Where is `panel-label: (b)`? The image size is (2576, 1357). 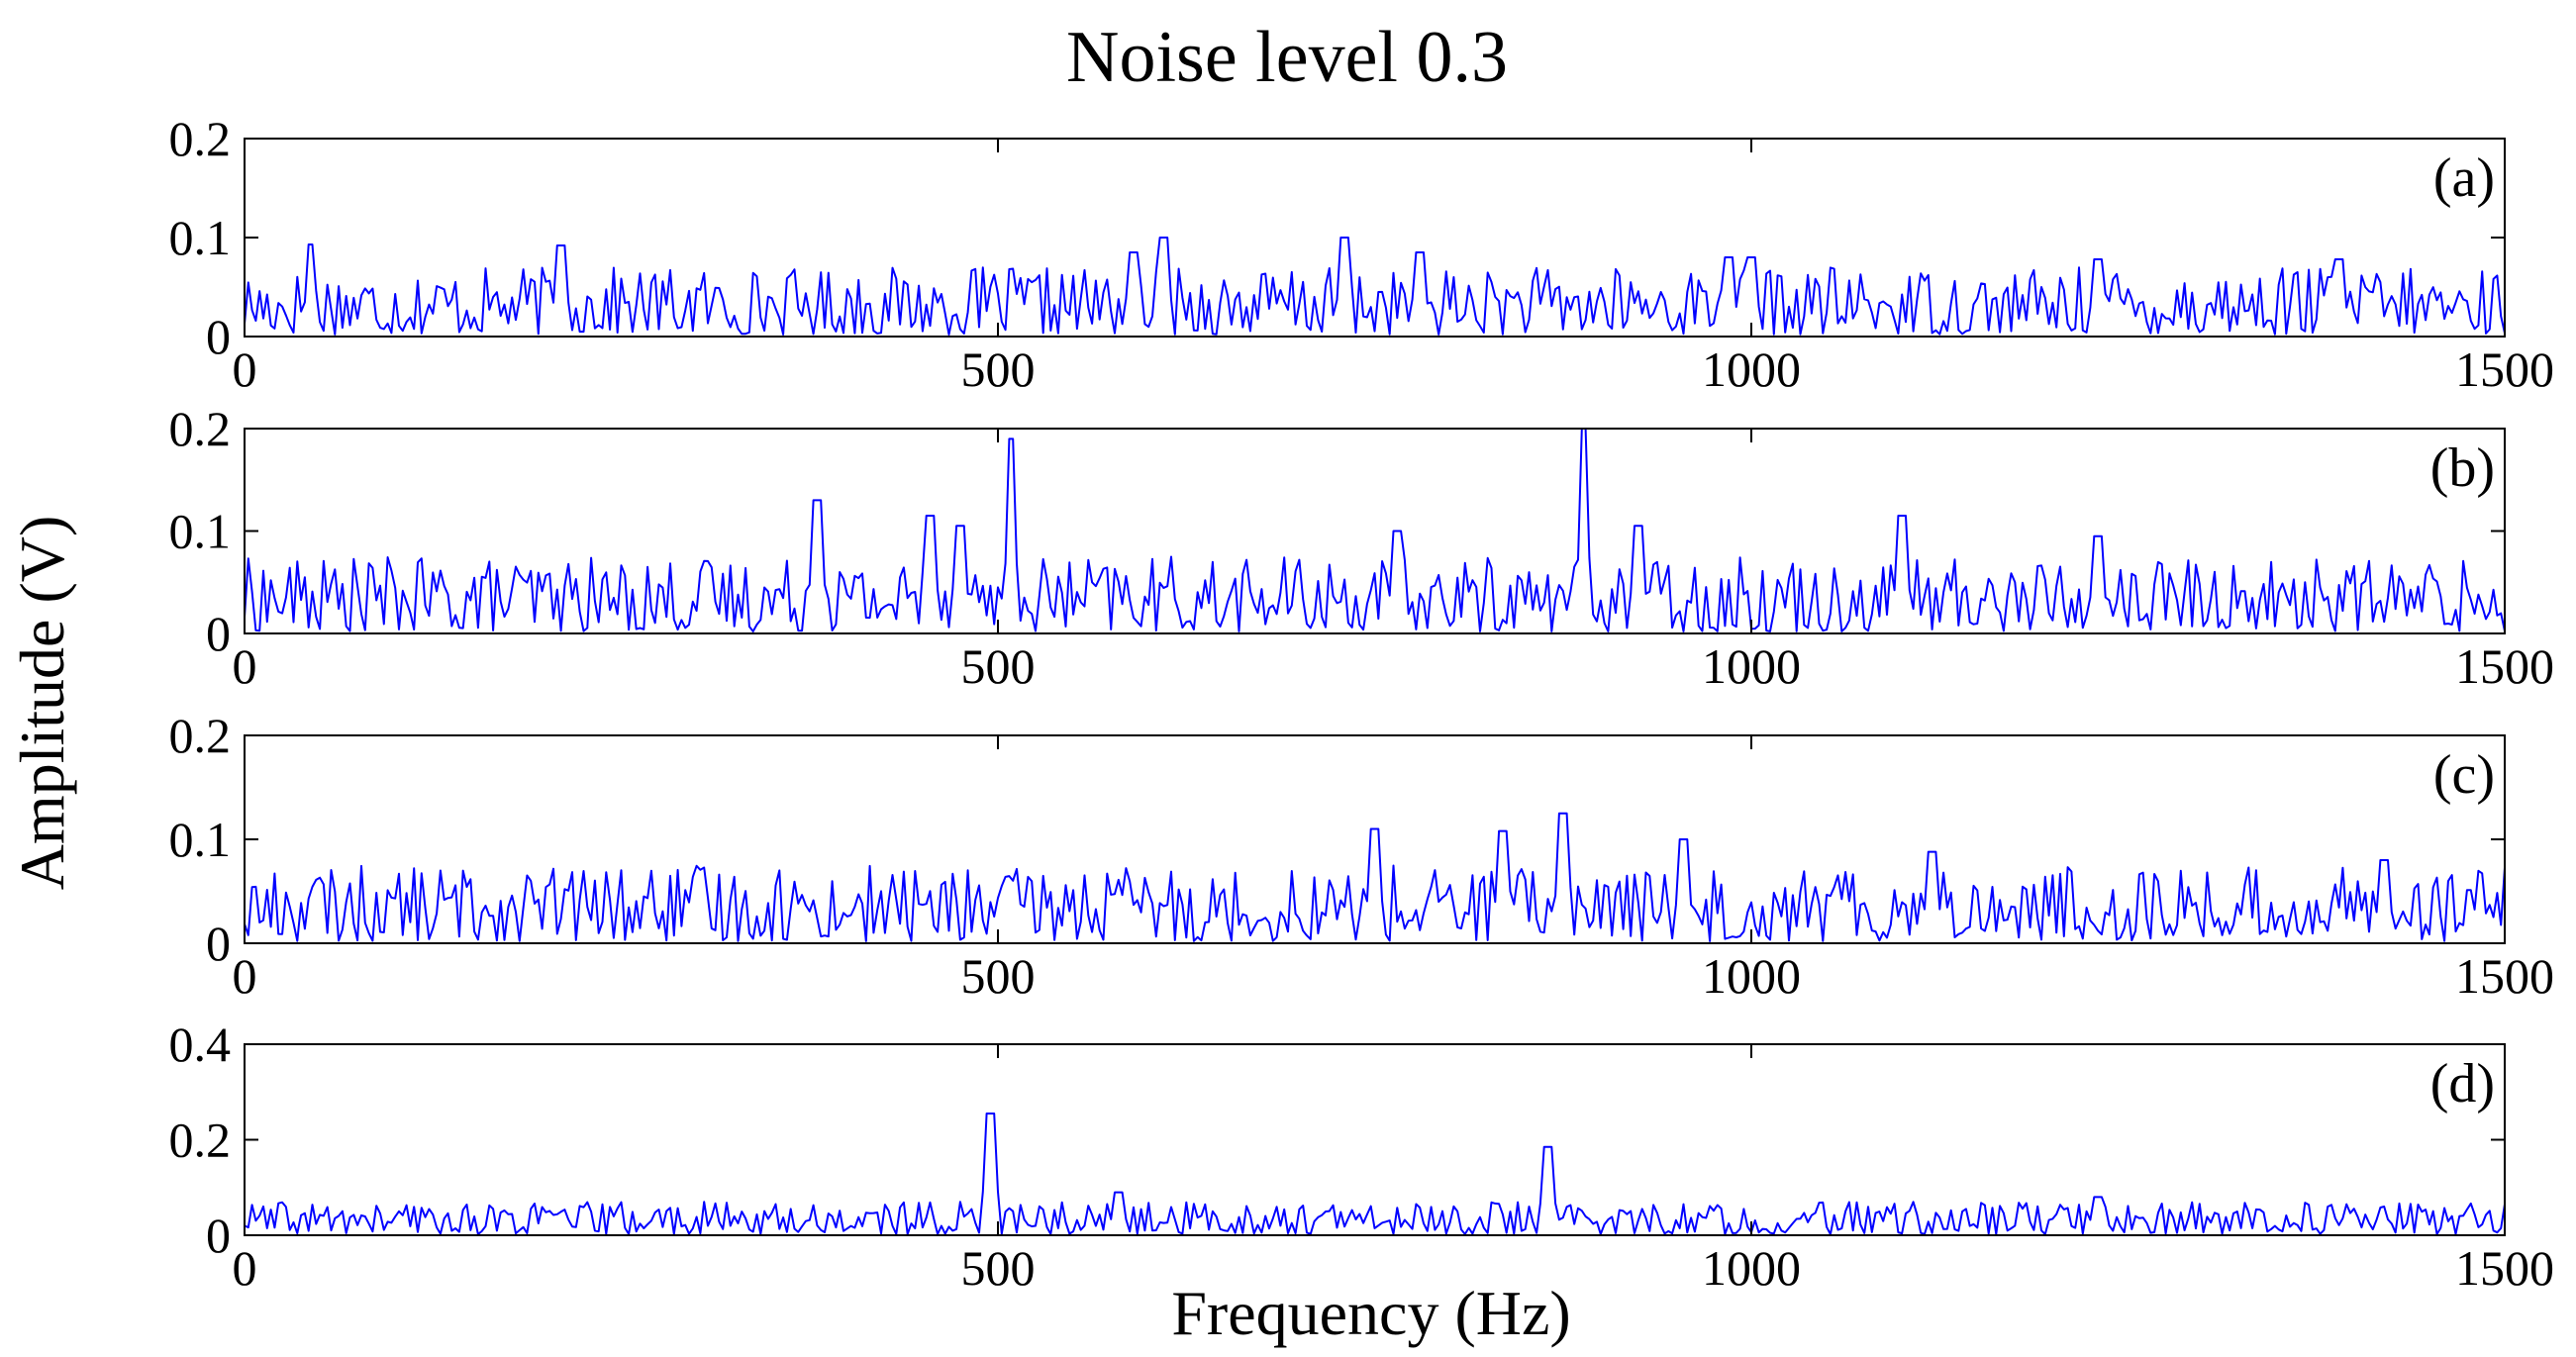 panel-label: (b) is located at coordinates (2462, 468).